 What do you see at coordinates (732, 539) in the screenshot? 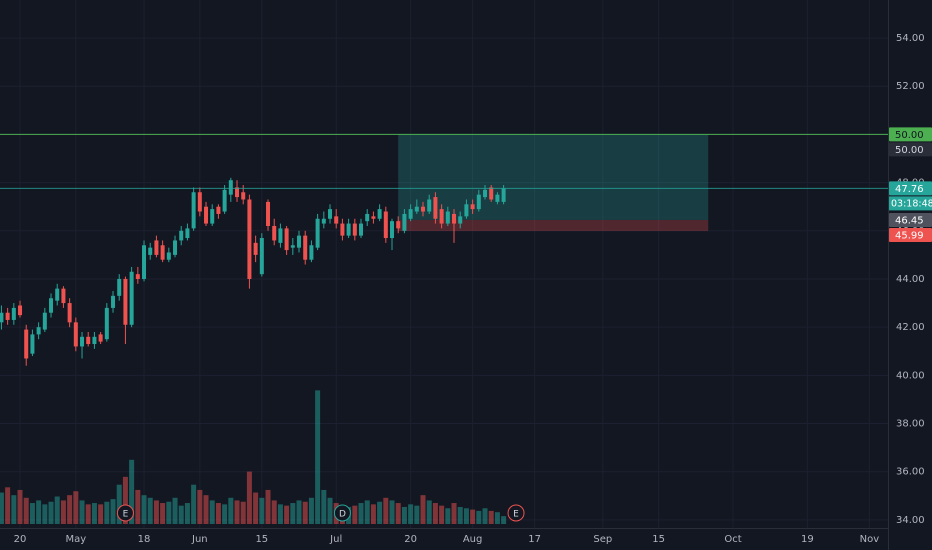
I see `x-tick-label: Oct` at bounding box center [732, 539].